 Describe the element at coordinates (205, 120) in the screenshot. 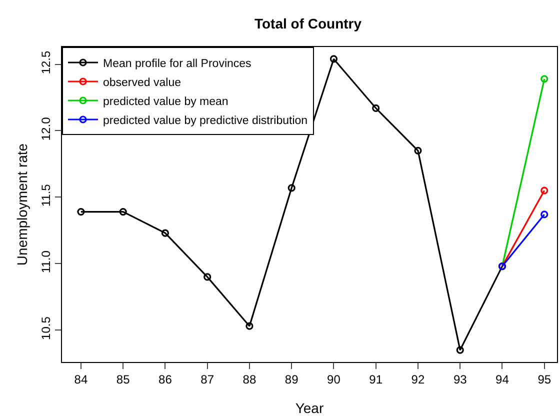

I see `legend-label: predicted value by predictive distribution` at that location.